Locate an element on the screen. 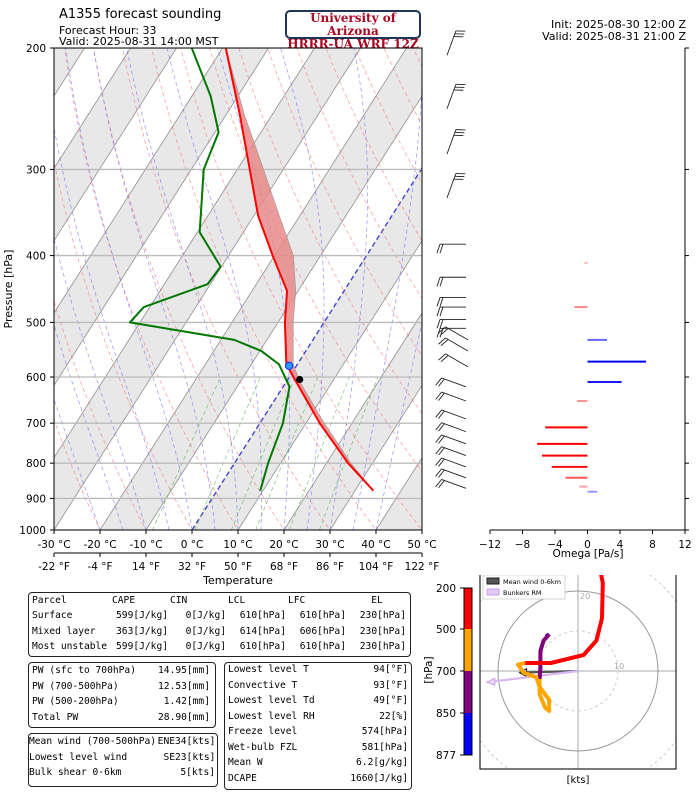 This screenshot has width=698, height=792. table-cell: 230[hPa] is located at coordinates (382, 631).